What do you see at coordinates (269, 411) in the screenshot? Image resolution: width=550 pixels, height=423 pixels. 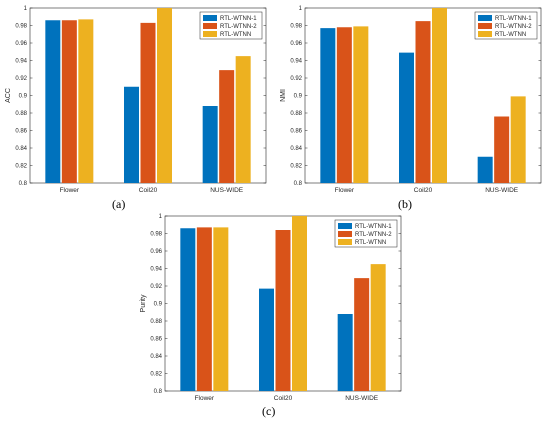 I see `caption-c: (c)` at bounding box center [269, 411].